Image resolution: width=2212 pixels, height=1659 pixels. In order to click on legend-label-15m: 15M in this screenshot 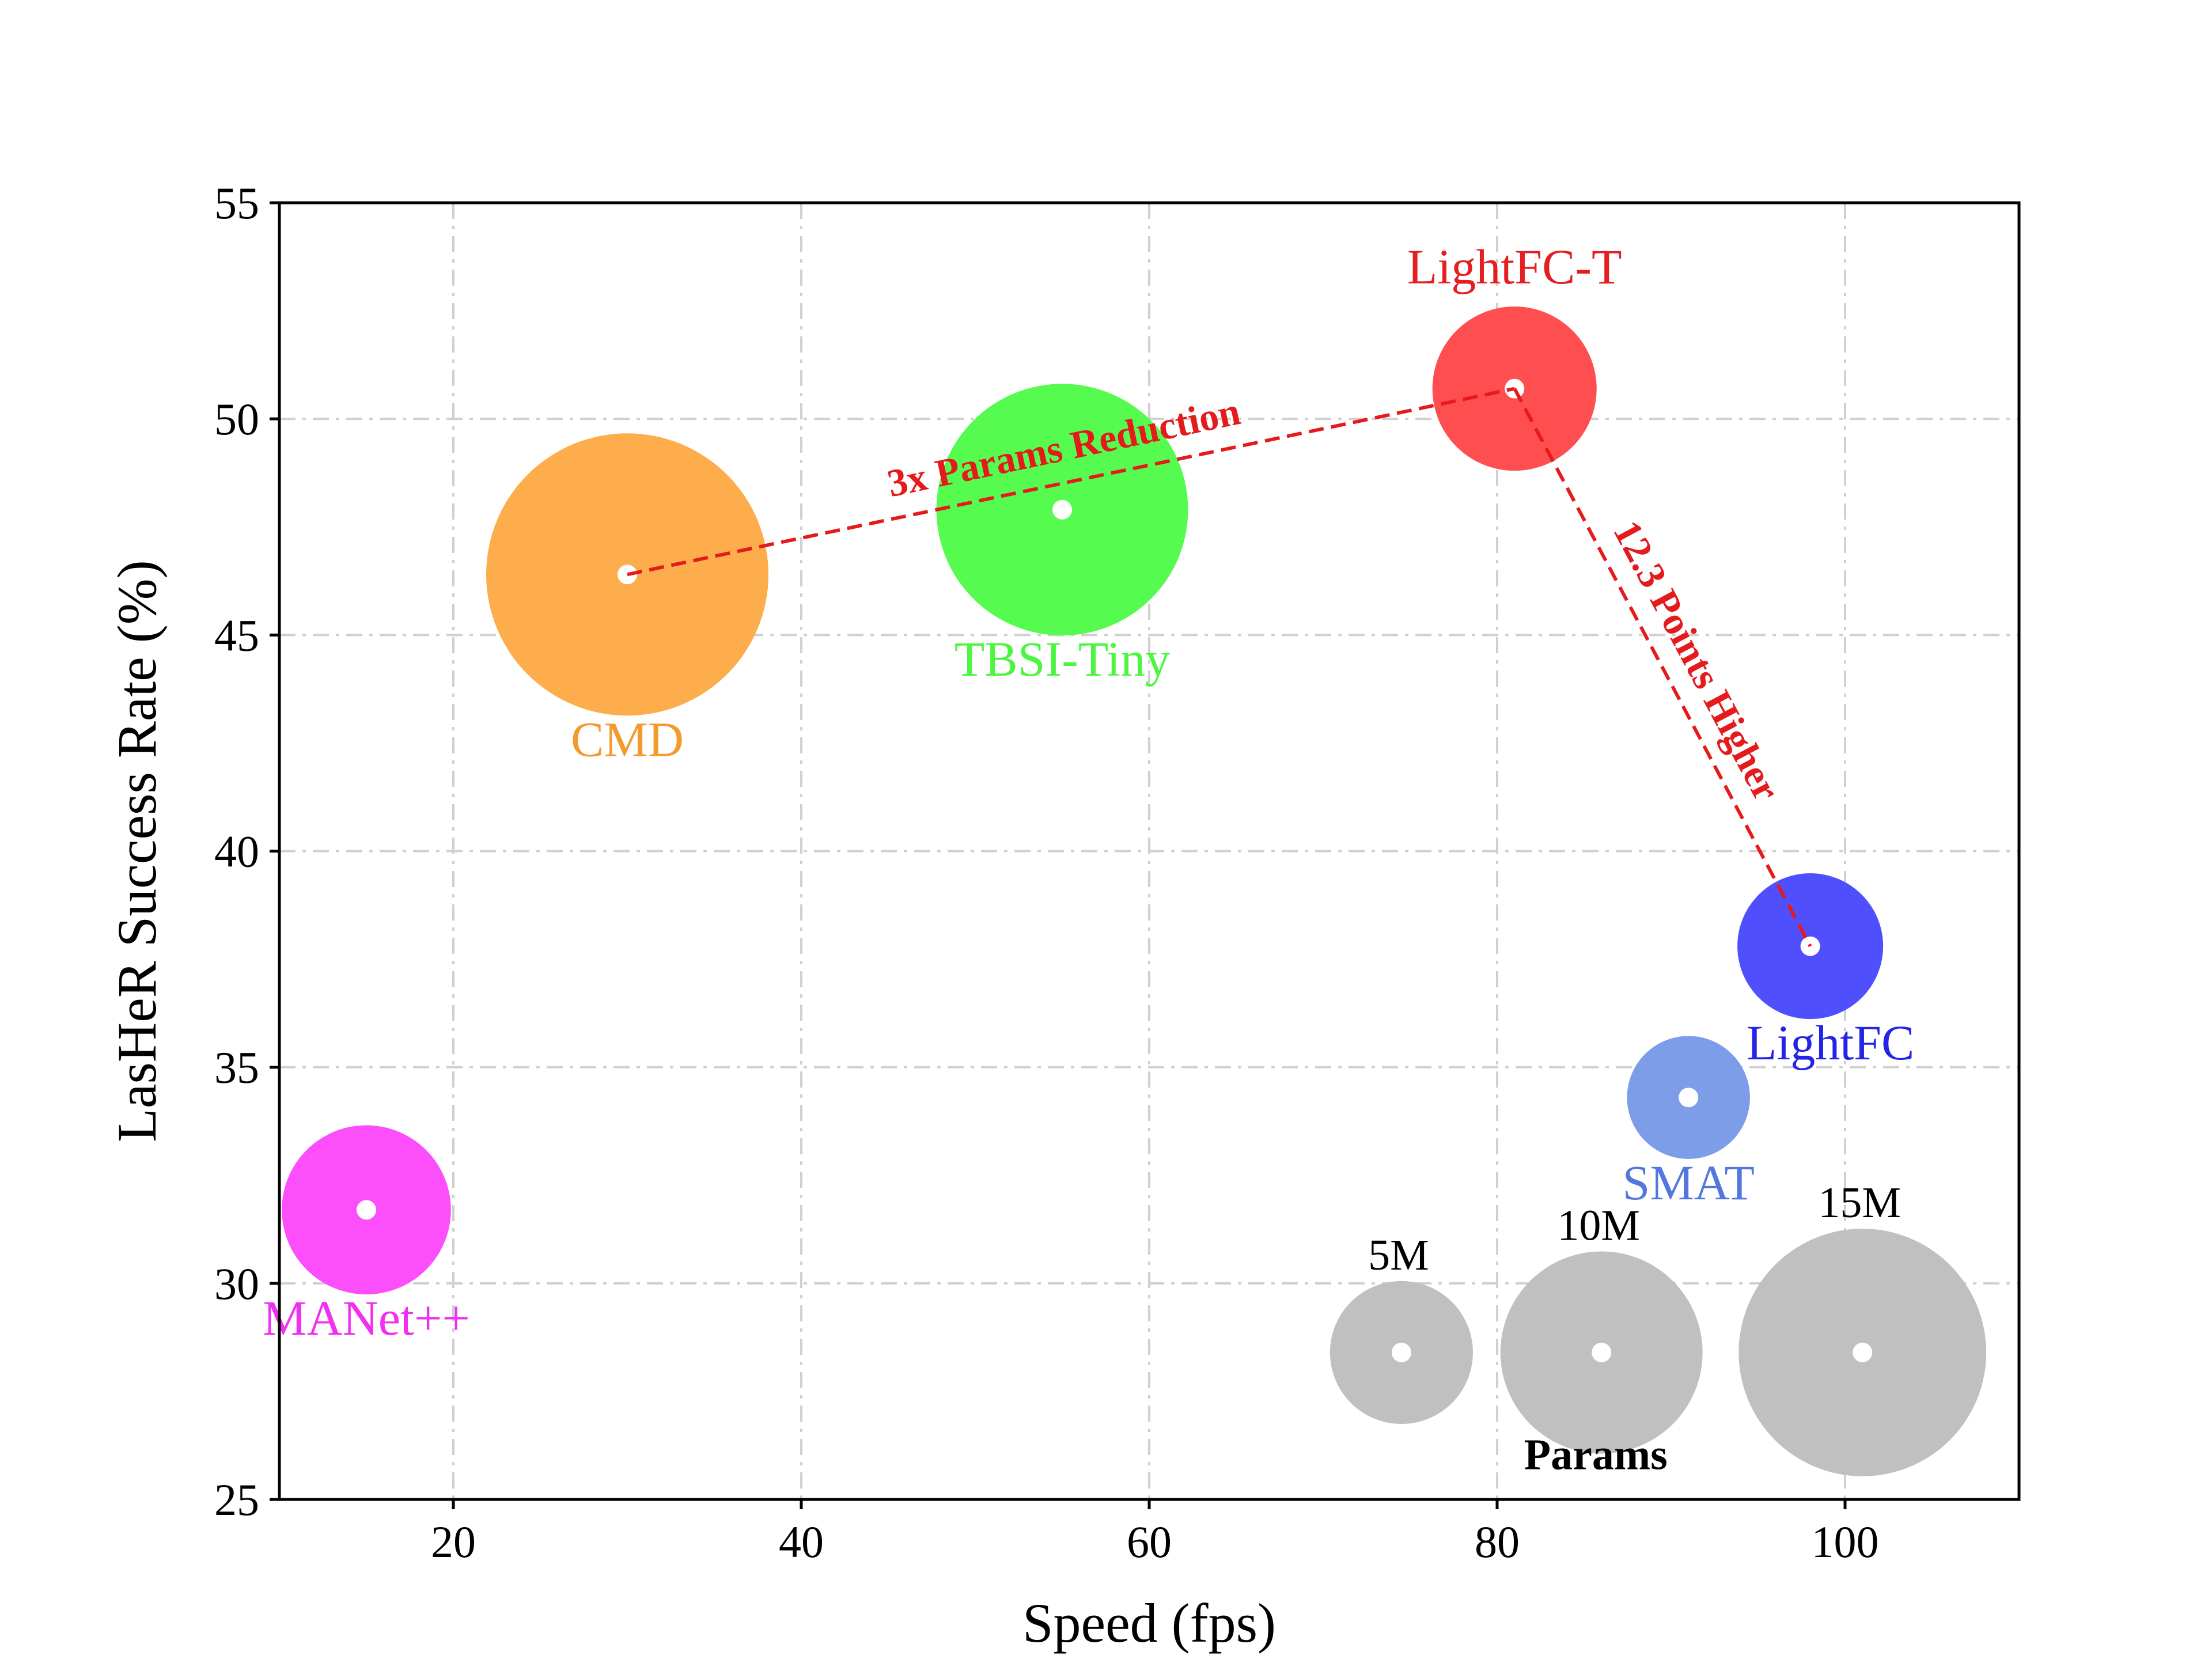, I will do `click(1859, 1203)`.